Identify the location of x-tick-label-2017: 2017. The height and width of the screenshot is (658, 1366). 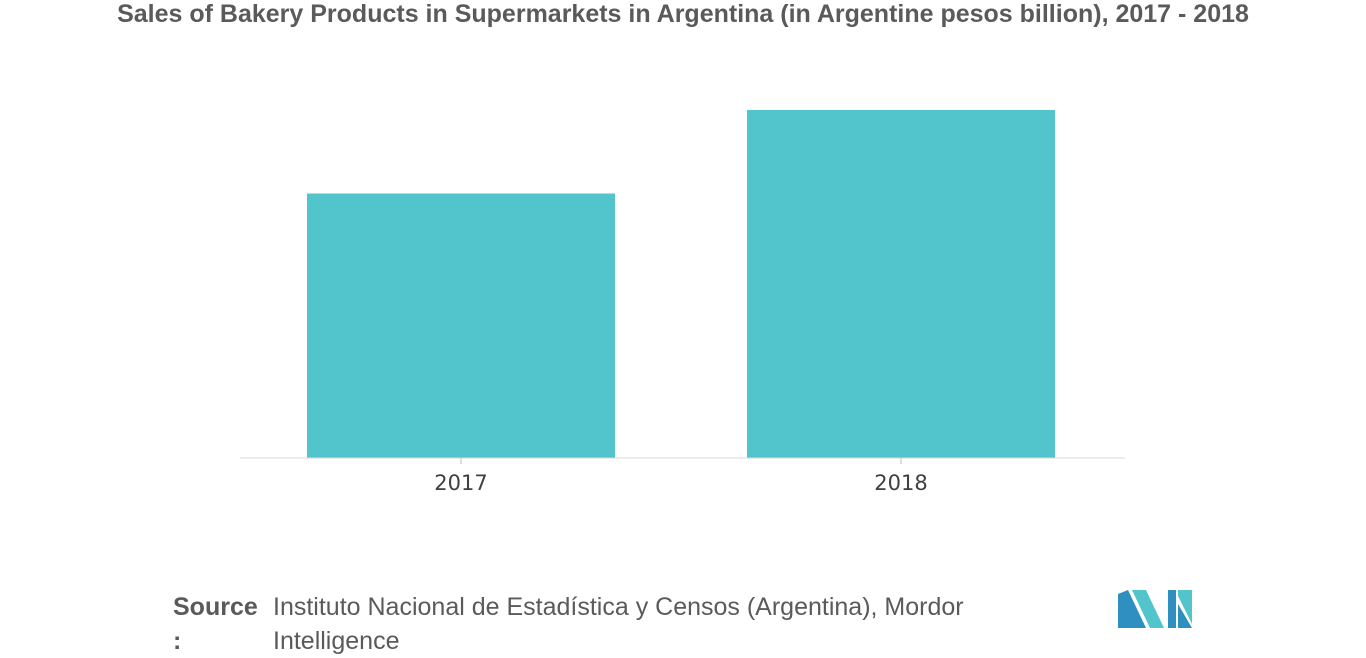
(460, 483).